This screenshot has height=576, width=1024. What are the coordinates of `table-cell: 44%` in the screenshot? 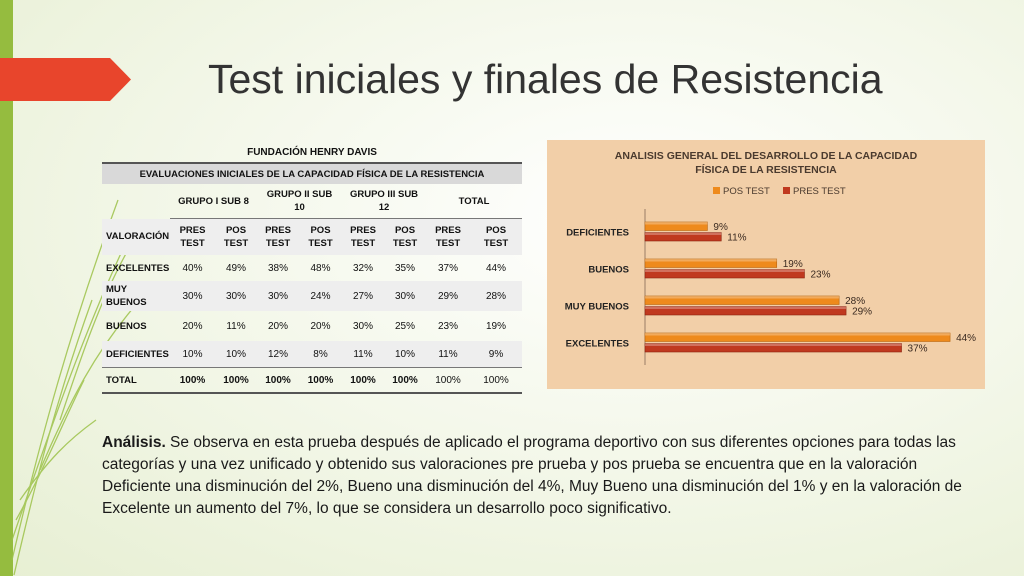 It's located at (496, 268).